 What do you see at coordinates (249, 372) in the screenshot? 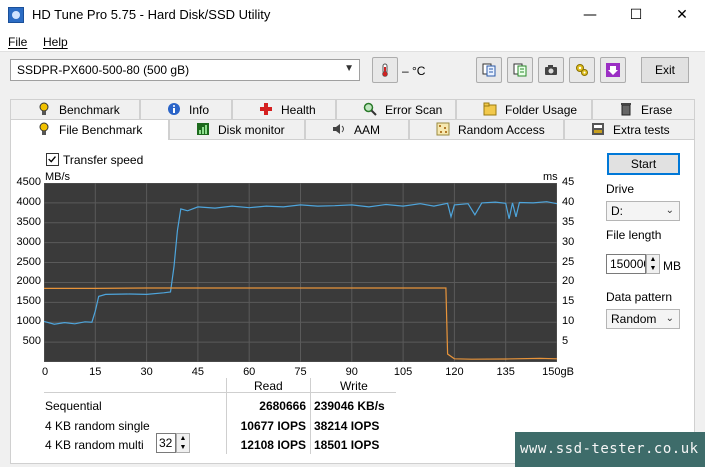
I see `x-tick-label: 60` at bounding box center [249, 372].